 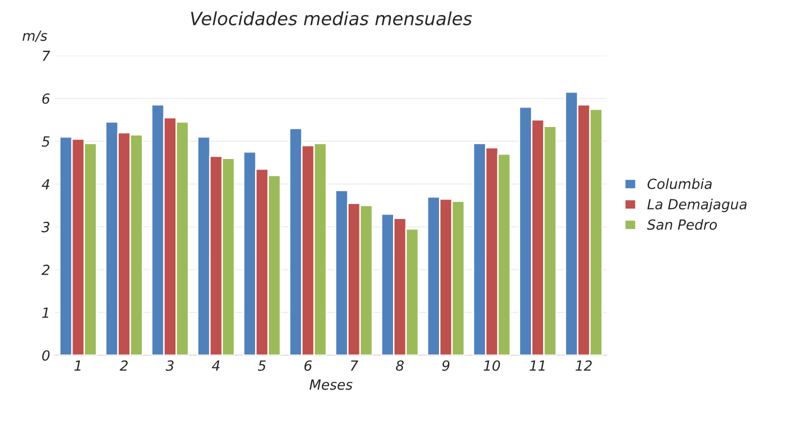 I want to click on y-tick-label: 3, so click(x=45, y=227).